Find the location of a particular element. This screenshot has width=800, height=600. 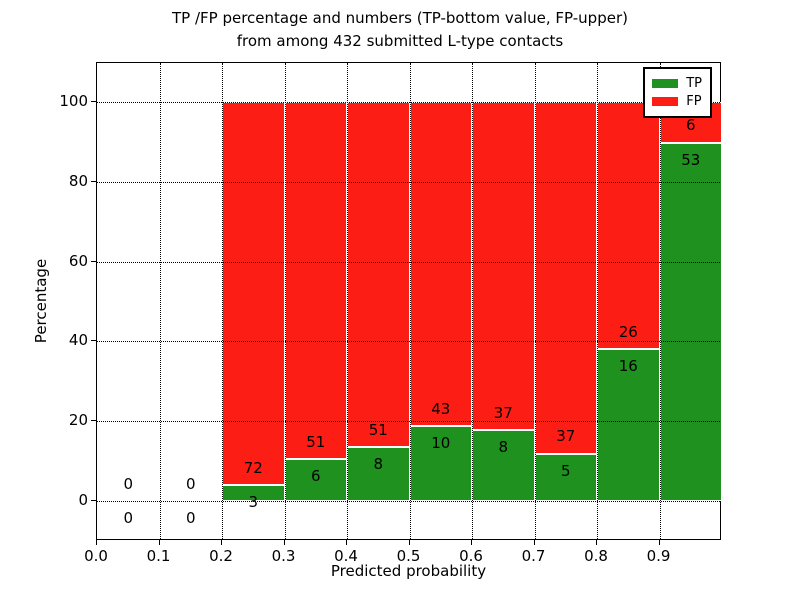

legend-swatch-fp is located at coordinates (665, 101).